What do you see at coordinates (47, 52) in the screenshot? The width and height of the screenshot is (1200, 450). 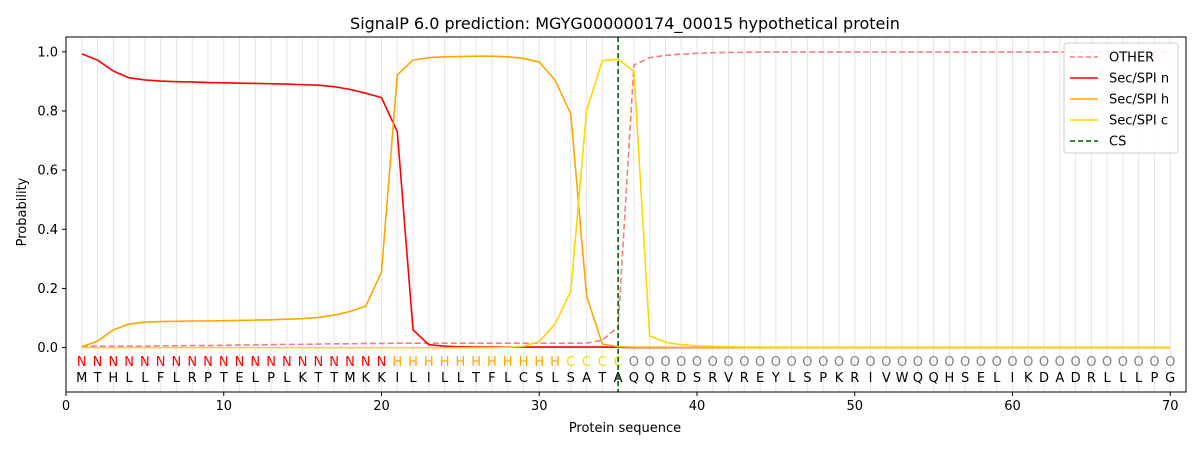 I see `y-tick-label: 1.0` at bounding box center [47, 52].